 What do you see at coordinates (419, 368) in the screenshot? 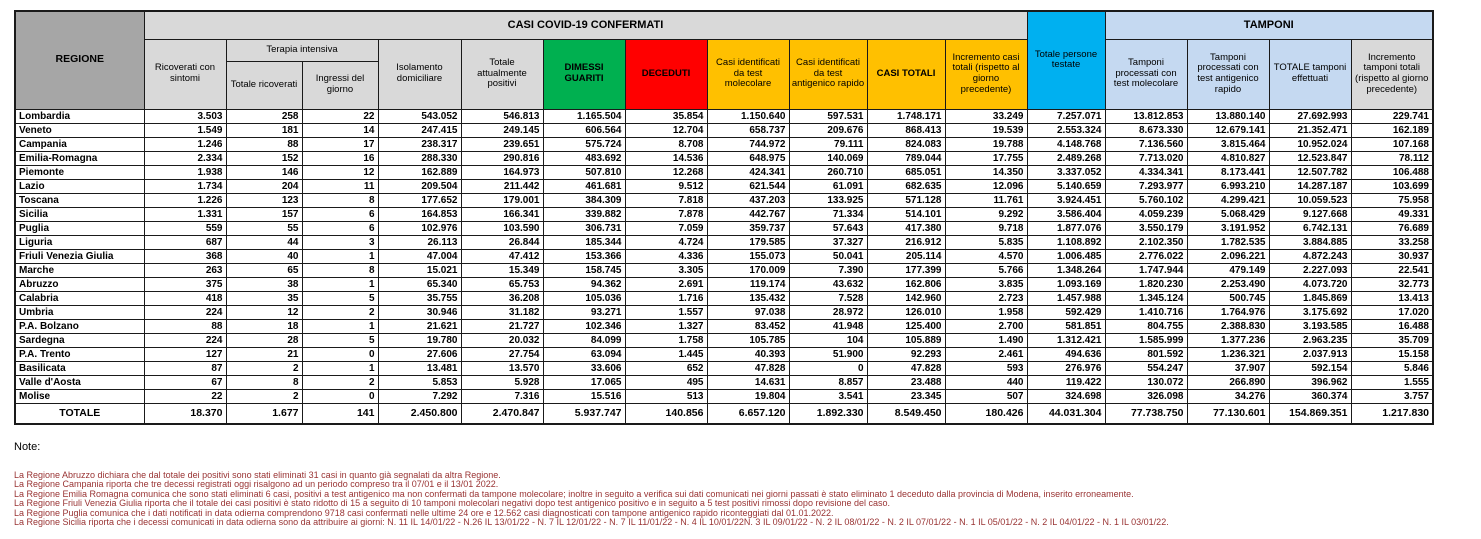
I see `data-cell: 13.481` at bounding box center [419, 368].